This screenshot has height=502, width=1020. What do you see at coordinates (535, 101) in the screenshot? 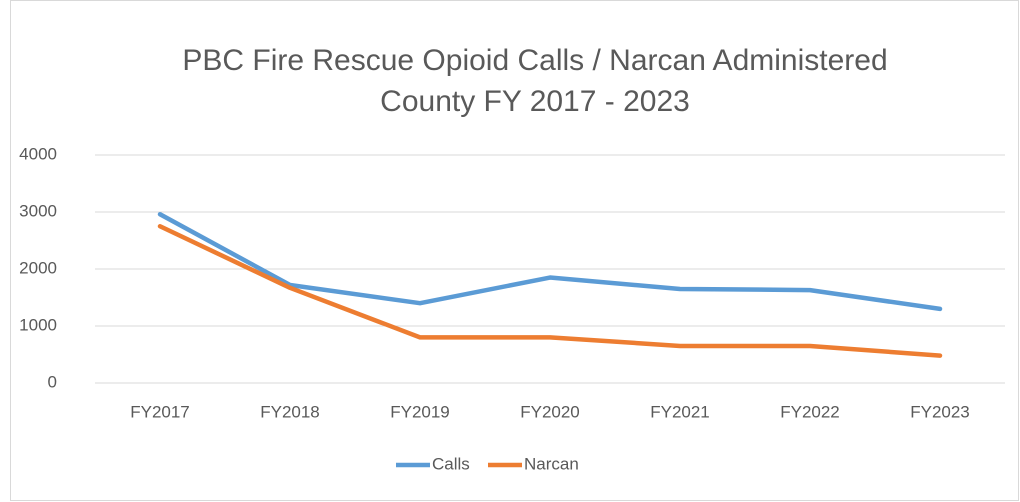
I see `chart-title: County FY 2017 - 2023` at bounding box center [535, 101].